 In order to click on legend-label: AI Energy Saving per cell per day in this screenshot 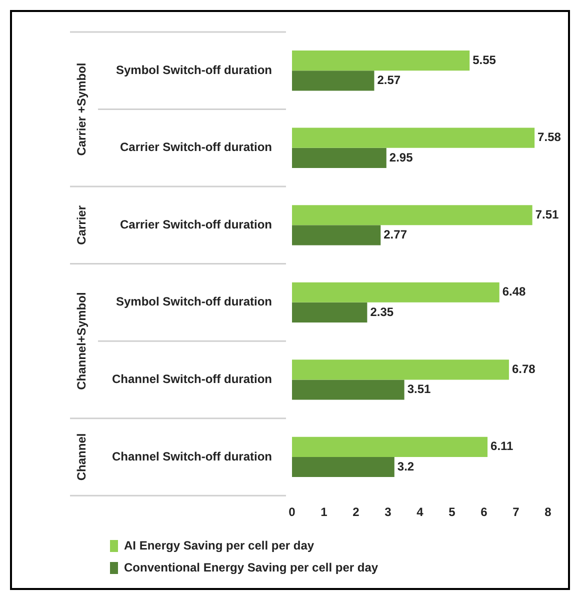, I will do `click(219, 545)`.